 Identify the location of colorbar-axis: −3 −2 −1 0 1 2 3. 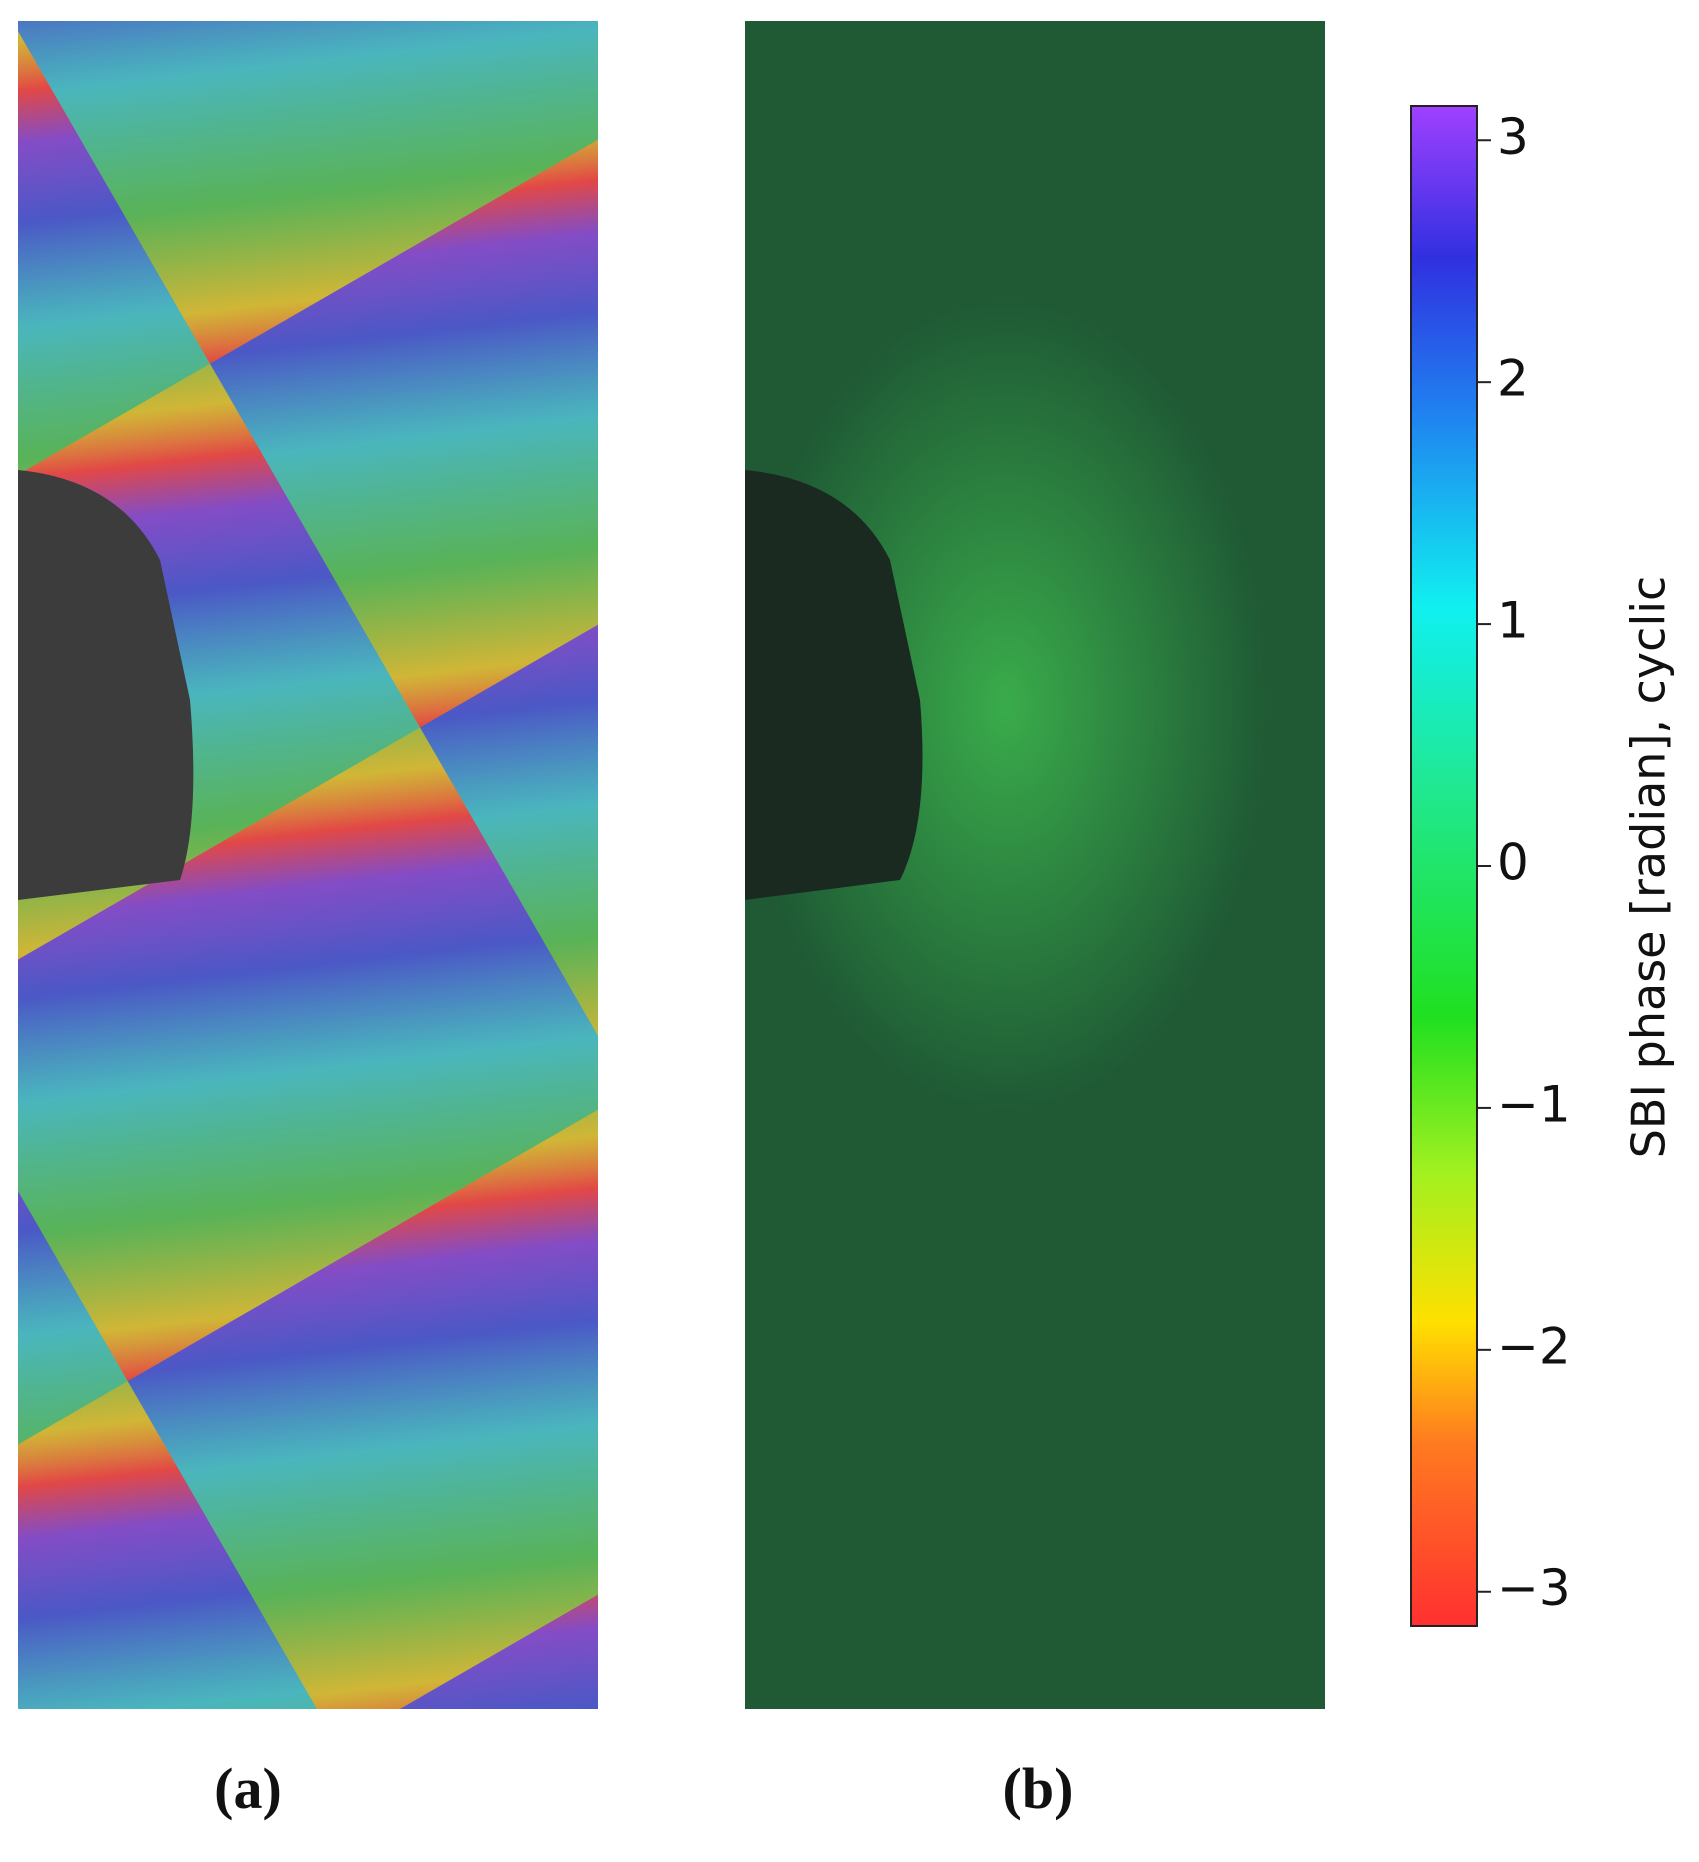
(1524, 862).